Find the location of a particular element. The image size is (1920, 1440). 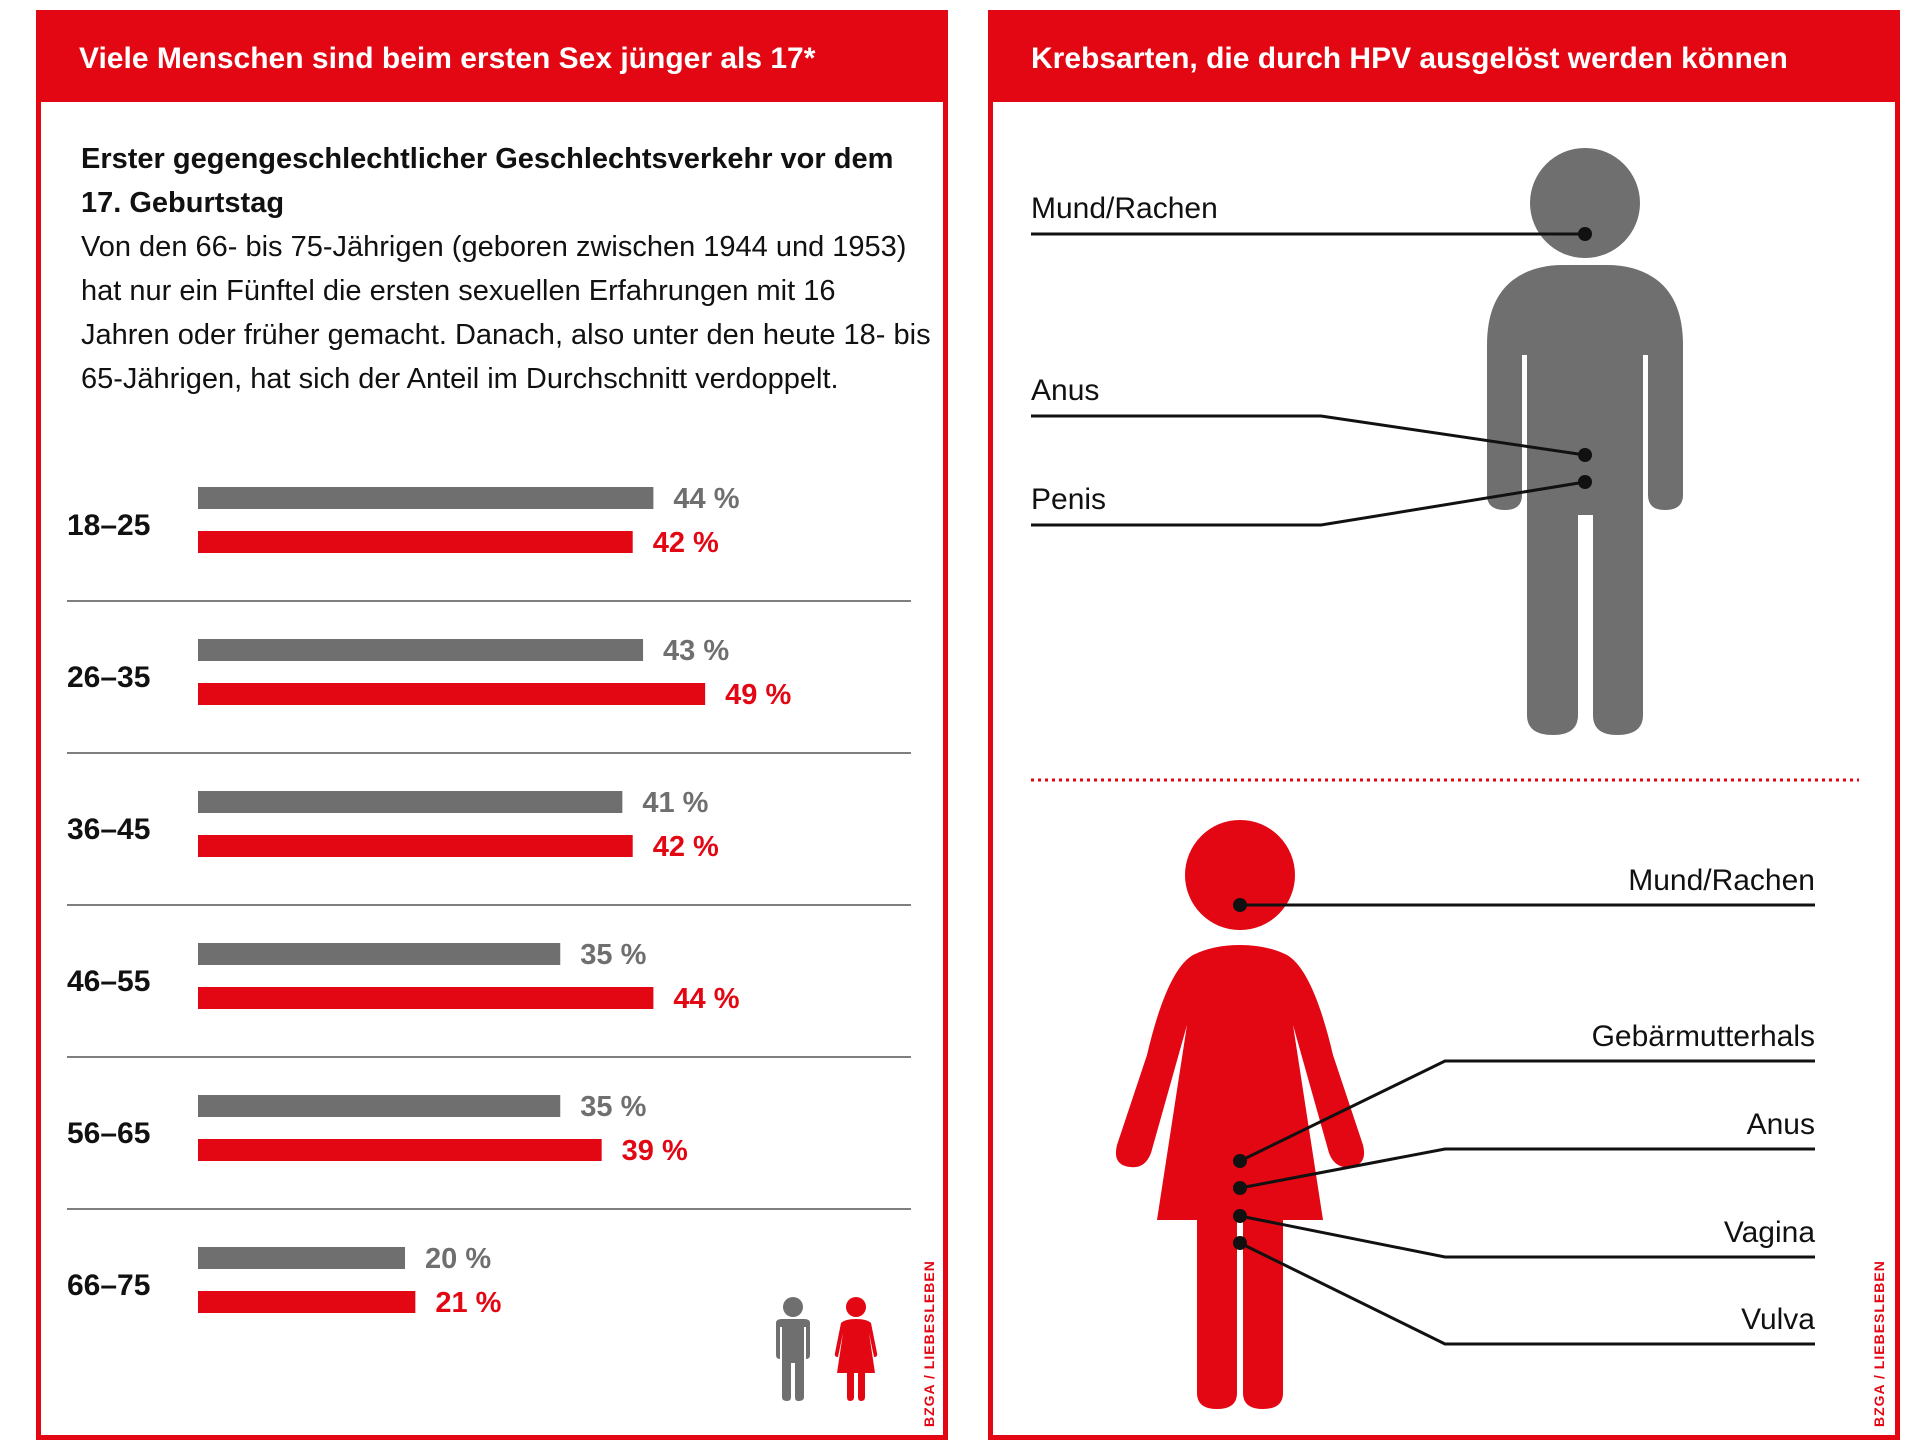

female-anus-dot is located at coordinates (1240, 1188).